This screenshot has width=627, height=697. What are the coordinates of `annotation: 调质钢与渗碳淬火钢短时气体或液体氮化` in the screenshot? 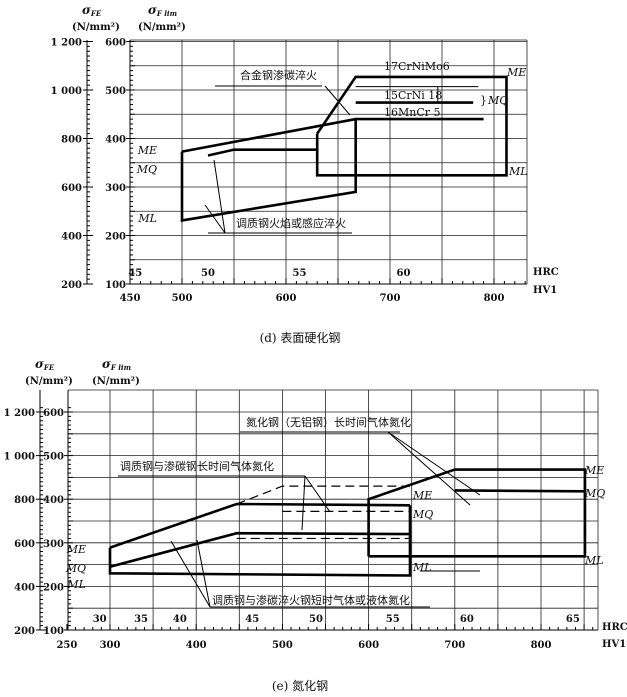 It's located at (311, 600).